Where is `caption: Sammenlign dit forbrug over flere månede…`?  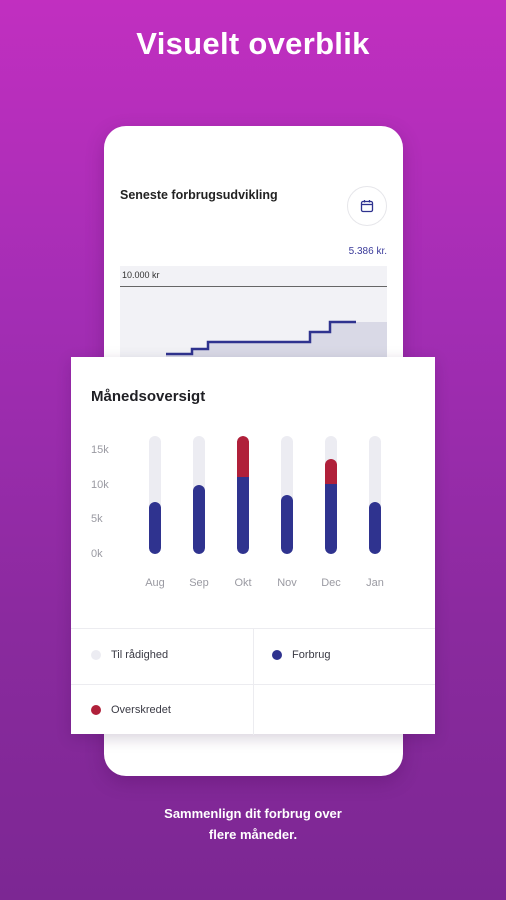 caption: Sammenlign dit forbrug over flere månede… is located at coordinates (253, 824).